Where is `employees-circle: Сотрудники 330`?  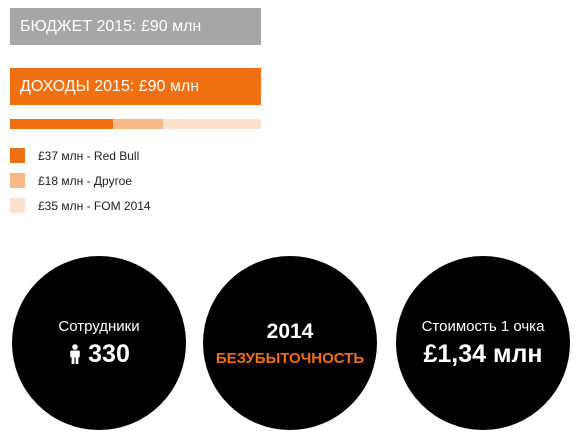
employees-circle: Сотрудники 330 is located at coordinates (99, 343).